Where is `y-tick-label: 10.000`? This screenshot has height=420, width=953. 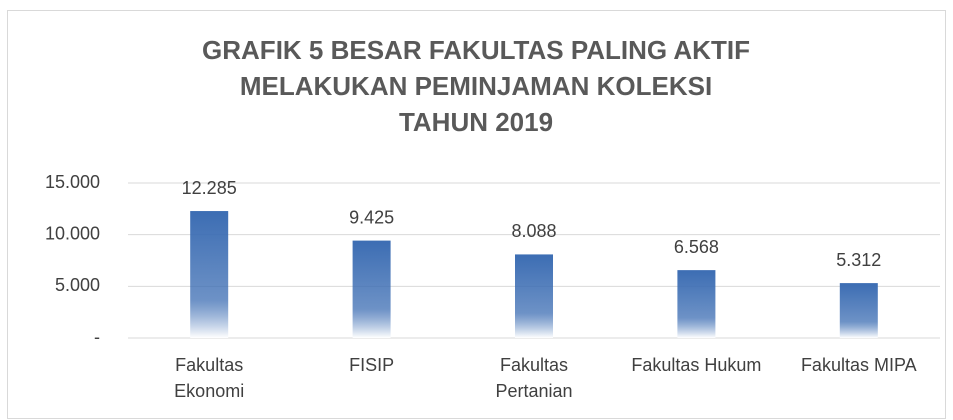
y-tick-label: 10.000 is located at coordinates (72, 233).